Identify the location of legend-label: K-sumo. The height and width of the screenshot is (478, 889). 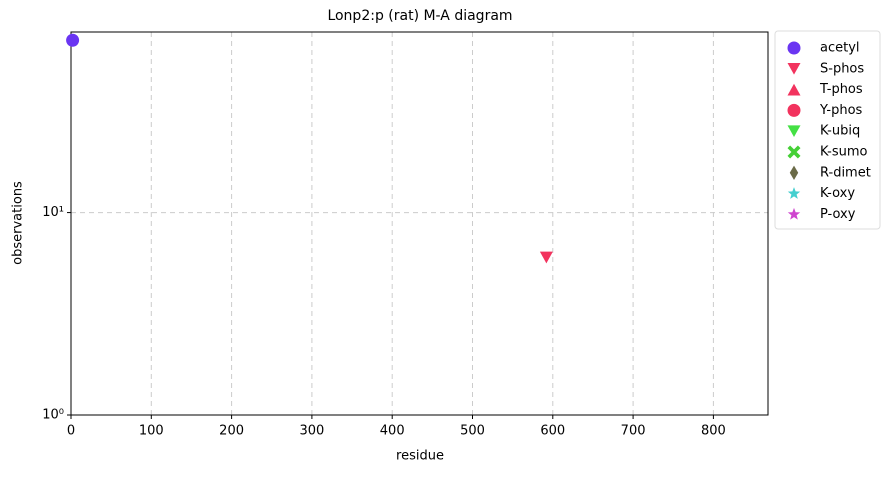
(844, 152).